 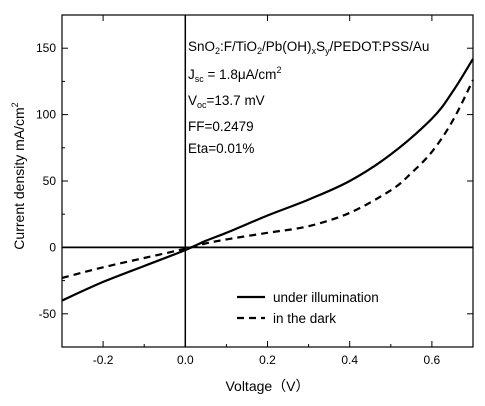 What do you see at coordinates (52, 247) in the screenshot?
I see `y-tick-label: 0` at bounding box center [52, 247].